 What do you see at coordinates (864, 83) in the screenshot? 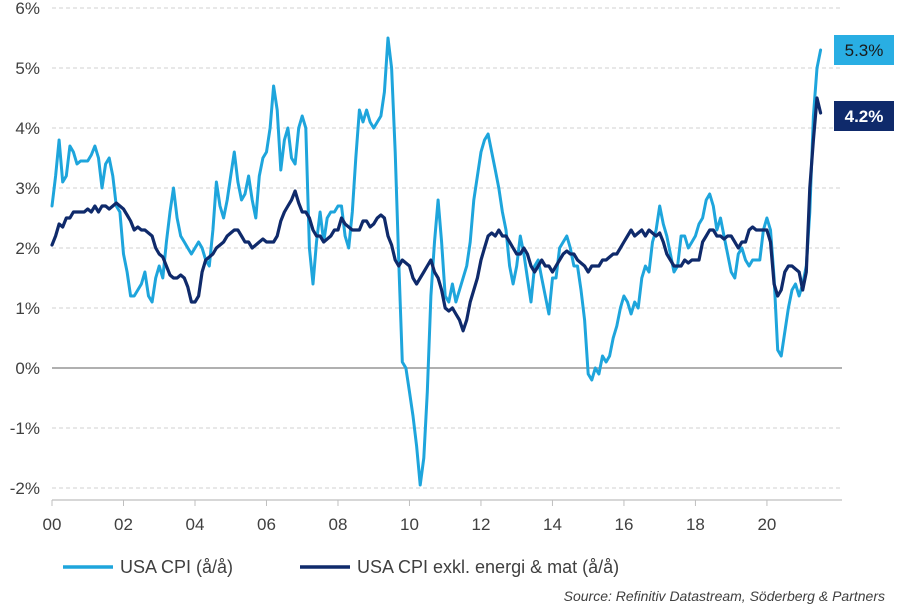
I see `end-value-labels: 5.3% 4.2%` at bounding box center [864, 83].